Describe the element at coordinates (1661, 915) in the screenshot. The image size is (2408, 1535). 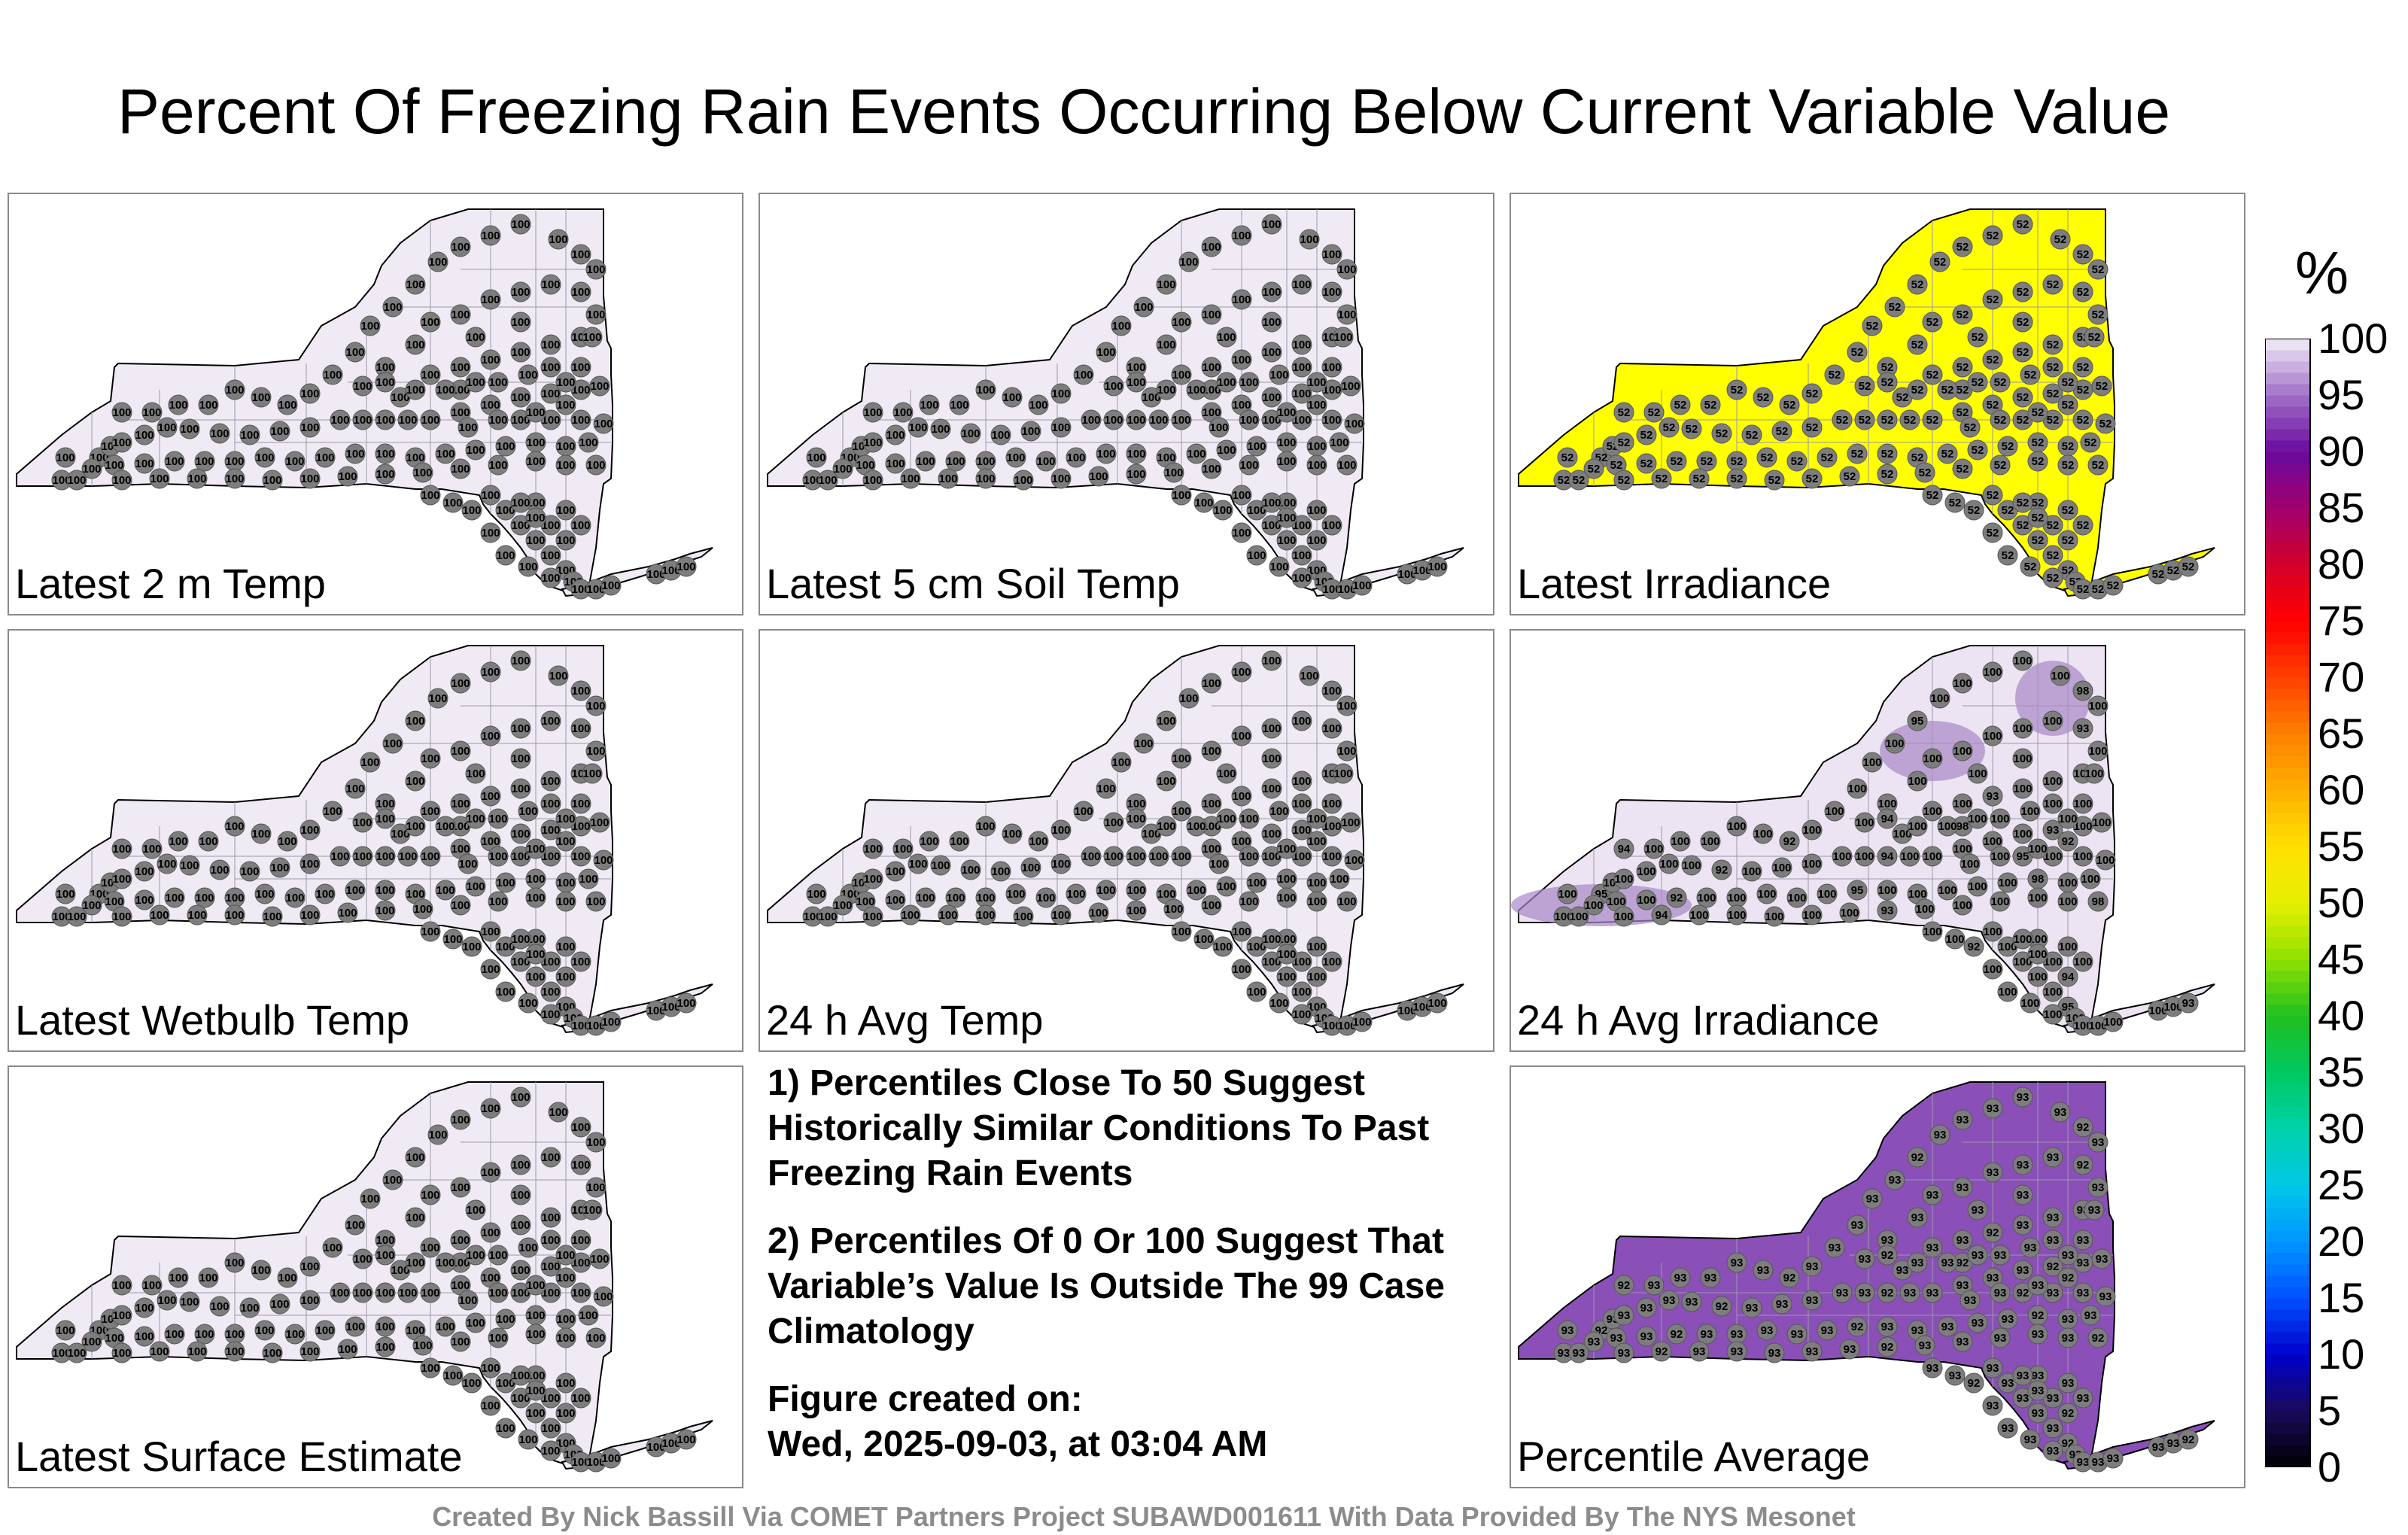
I see `station-marker: 94` at that location.